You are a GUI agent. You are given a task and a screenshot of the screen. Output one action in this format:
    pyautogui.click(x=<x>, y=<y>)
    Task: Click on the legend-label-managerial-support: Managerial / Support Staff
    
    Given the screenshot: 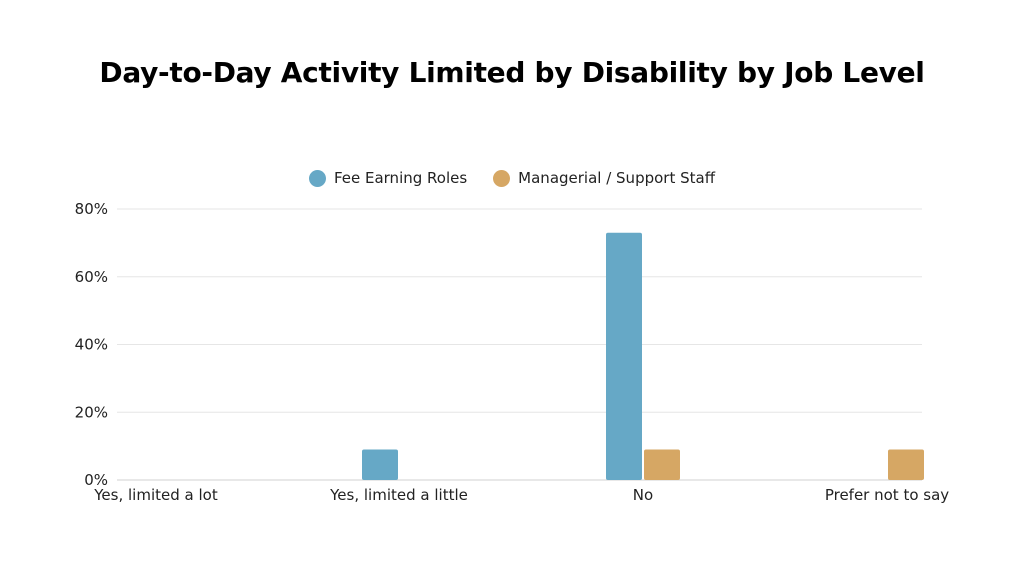 What is the action you would take?
    pyautogui.click(x=617, y=178)
    